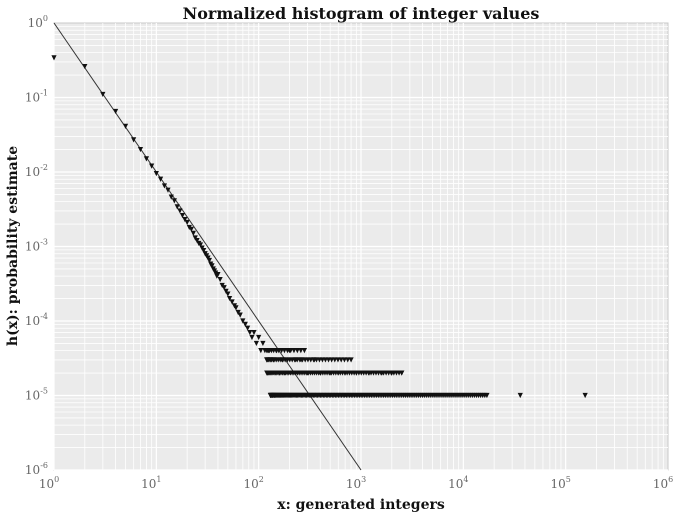 This screenshot has width=683, height=518. What do you see at coordinates (458, 483) in the screenshot?
I see `x-tick-label: 10⁴` at bounding box center [458, 483].